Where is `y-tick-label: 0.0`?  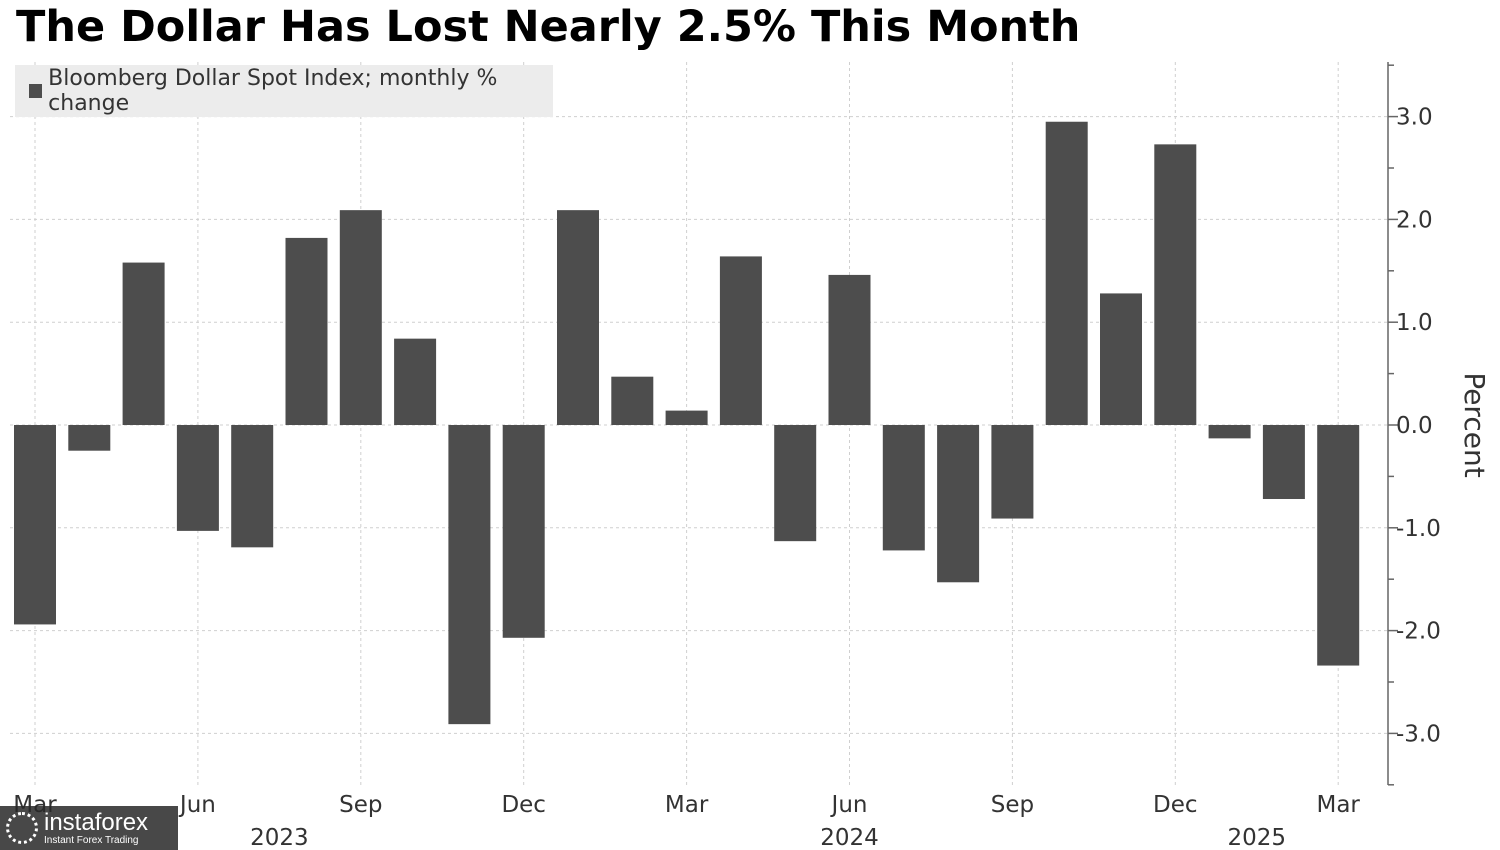 y-tick-label: 0.0 is located at coordinates (1414, 426).